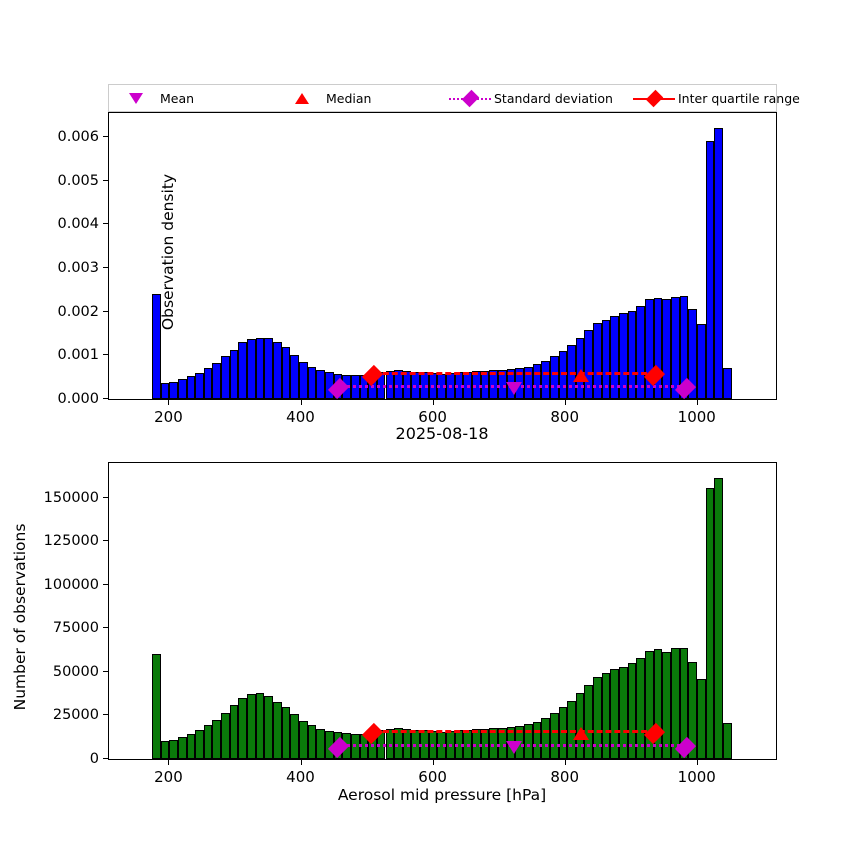 The height and width of the screenshot is (850, 850). What do you see at coordinates (94, 759) in the screenshot?
I see `y-axis-tick-label: 0` at bounding box center [94, 759].